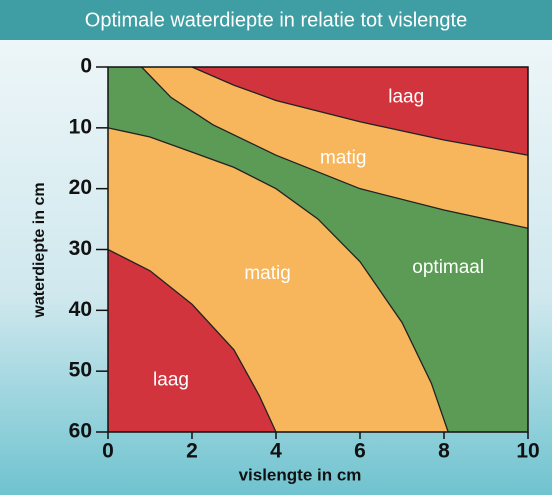  What do you see at coordinates (86, 66) in the screenshot?
I see `y-tick-label: 0` at bounding box center [86, 66].